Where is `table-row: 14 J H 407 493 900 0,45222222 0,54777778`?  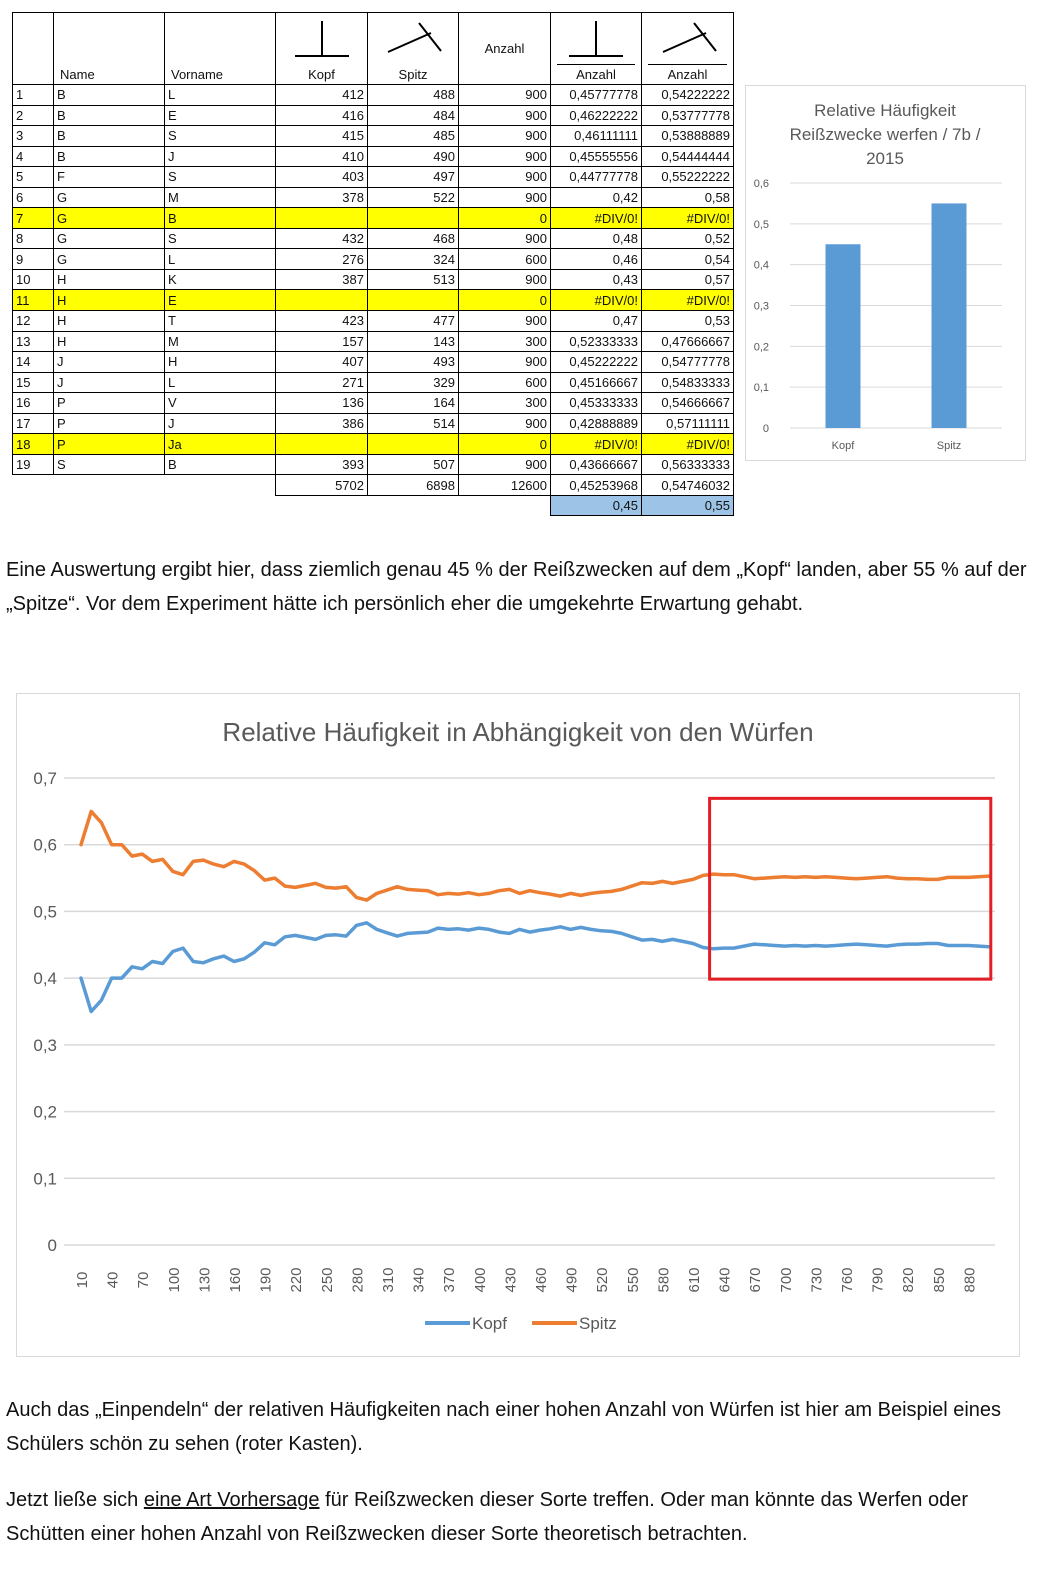 table-row: 14 J H 407 493 900 0,45222222 0,54777778 is located at coordinates (373, 362).